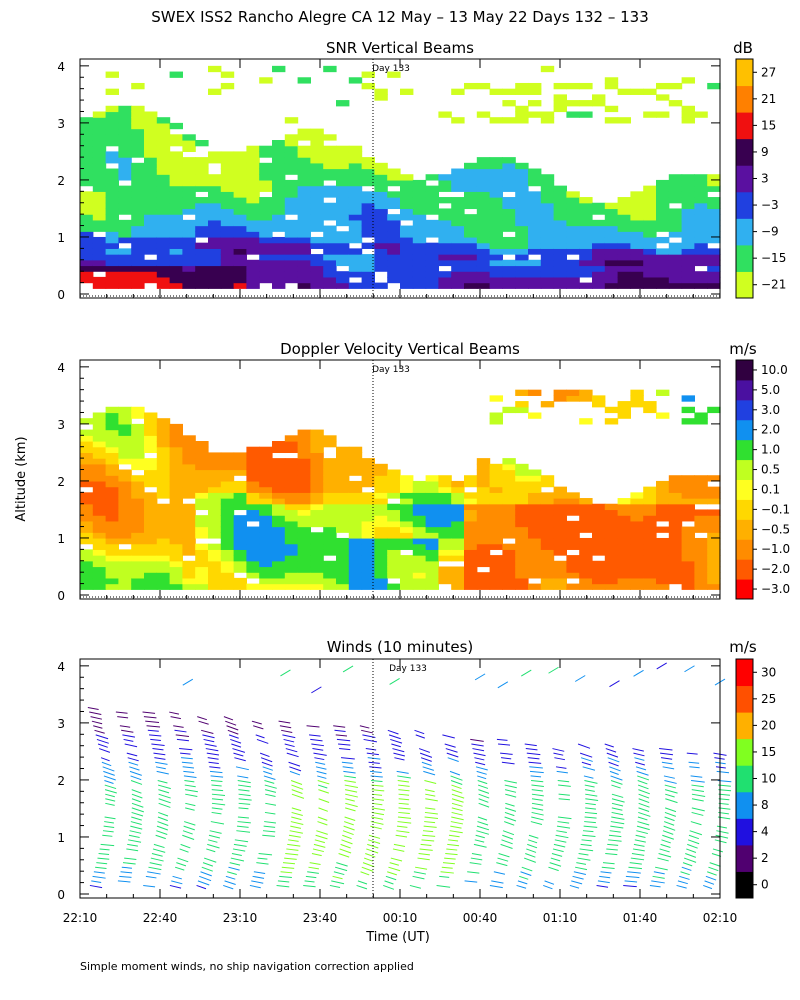 Image resolution: width=800 pixels, height=1000 pixels. What do you see at coordinates (765, 152) in the screenshot?
I see `colorbar-tick-label: 9` at bounding box center [765, 152].